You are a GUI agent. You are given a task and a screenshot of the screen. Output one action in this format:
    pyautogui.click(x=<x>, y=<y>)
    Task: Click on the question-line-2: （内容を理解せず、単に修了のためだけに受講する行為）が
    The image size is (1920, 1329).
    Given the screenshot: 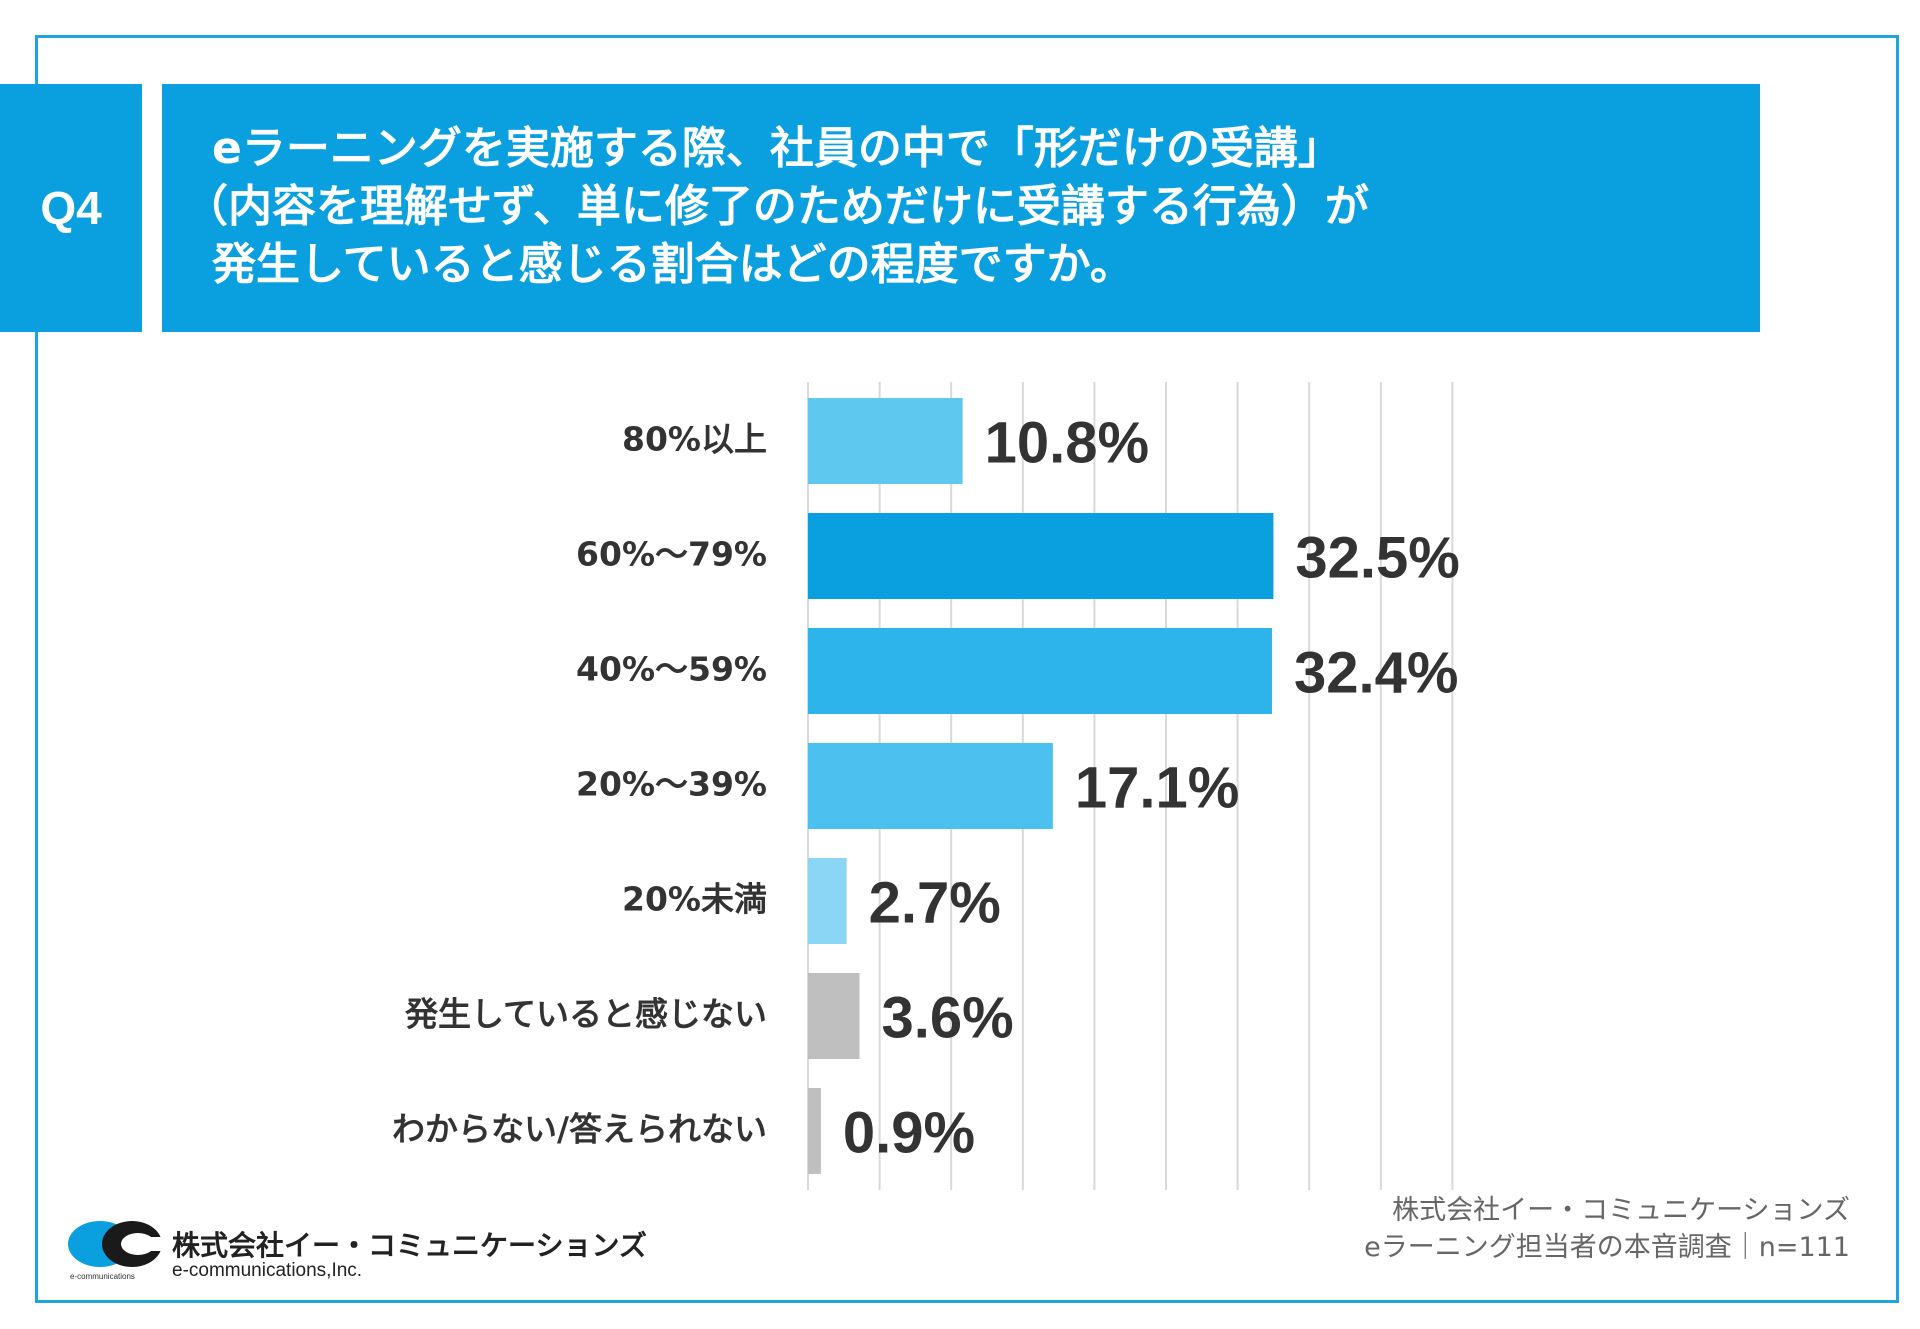 What is the action you would take?
    pyautogui.click(x=776, y=206)
    